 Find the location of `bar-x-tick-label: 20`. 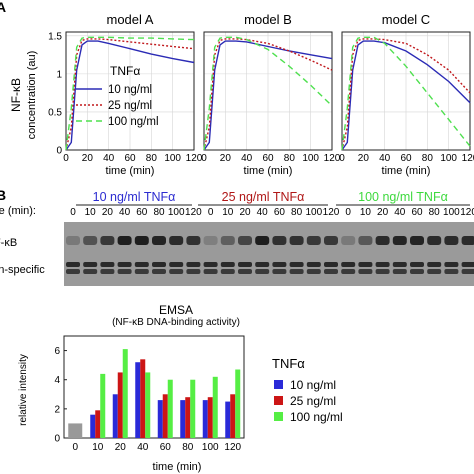

bar-x-tick-label: 20 is located at coordinates (121, 447).